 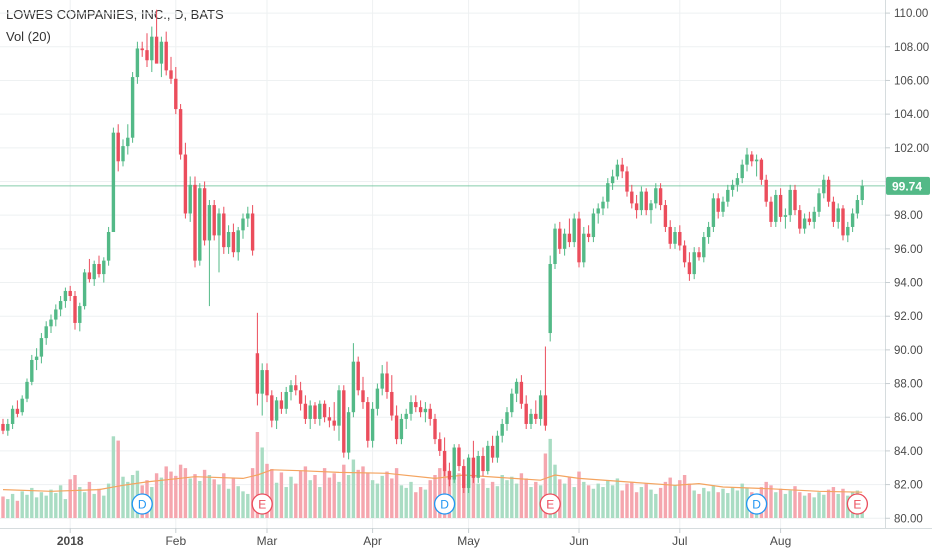 I want to click on volume-bars, so click(x=432, y=475).